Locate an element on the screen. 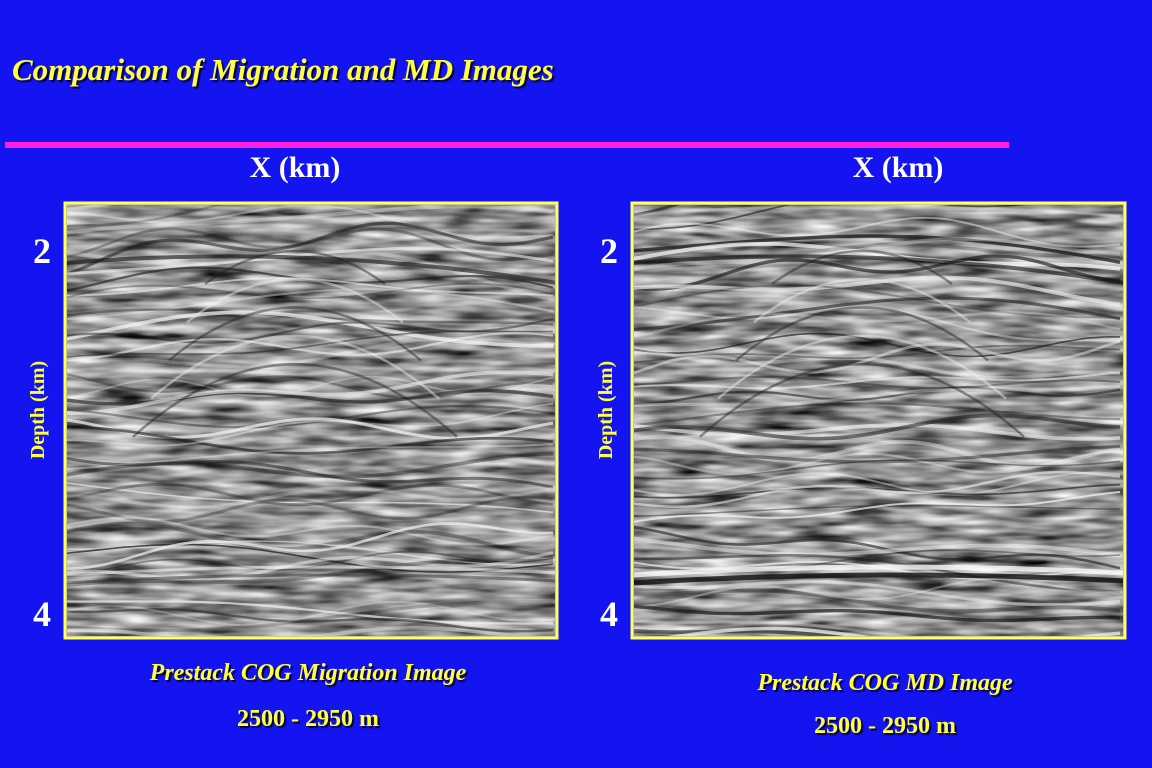 The image size is (1152, 768). caption-range: 2500 - 2950 m is located at coordinates (885, 726).